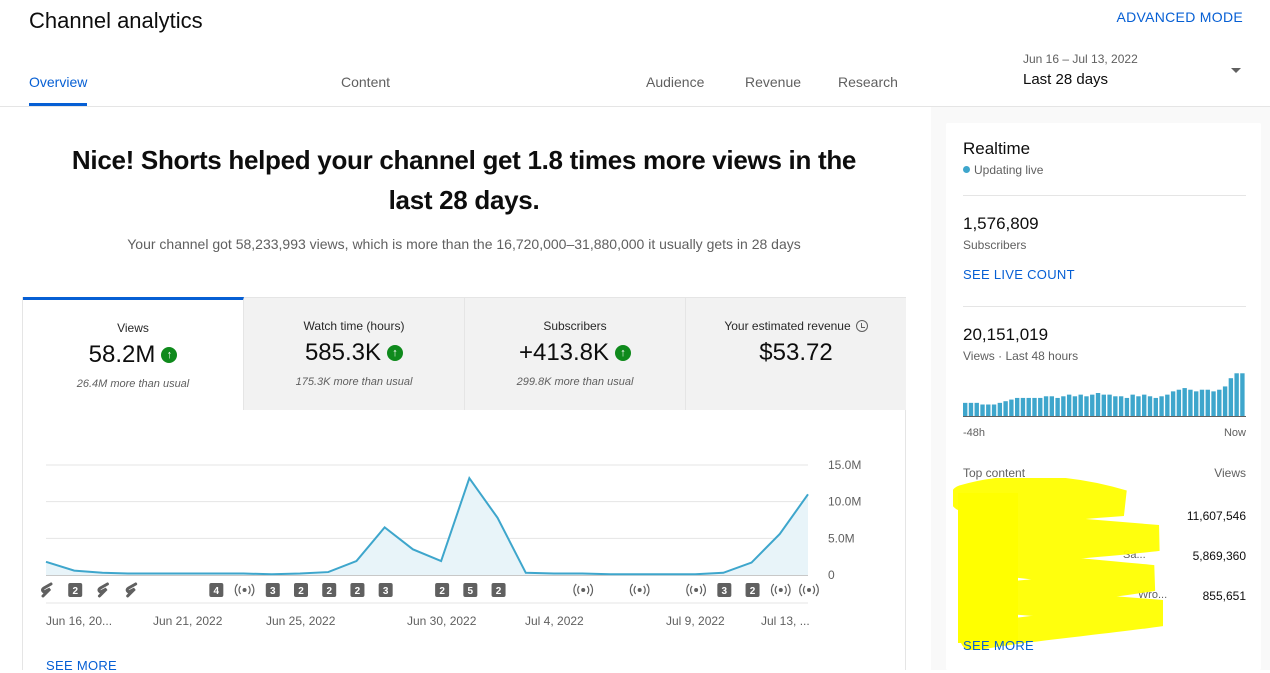 Image resolution: width=1270 pixels, height=673 pixels. What do you see at coordinates (58, 82) in the screenshot?
I see `tab-overview: Overview` at bounding box center [58, 82].